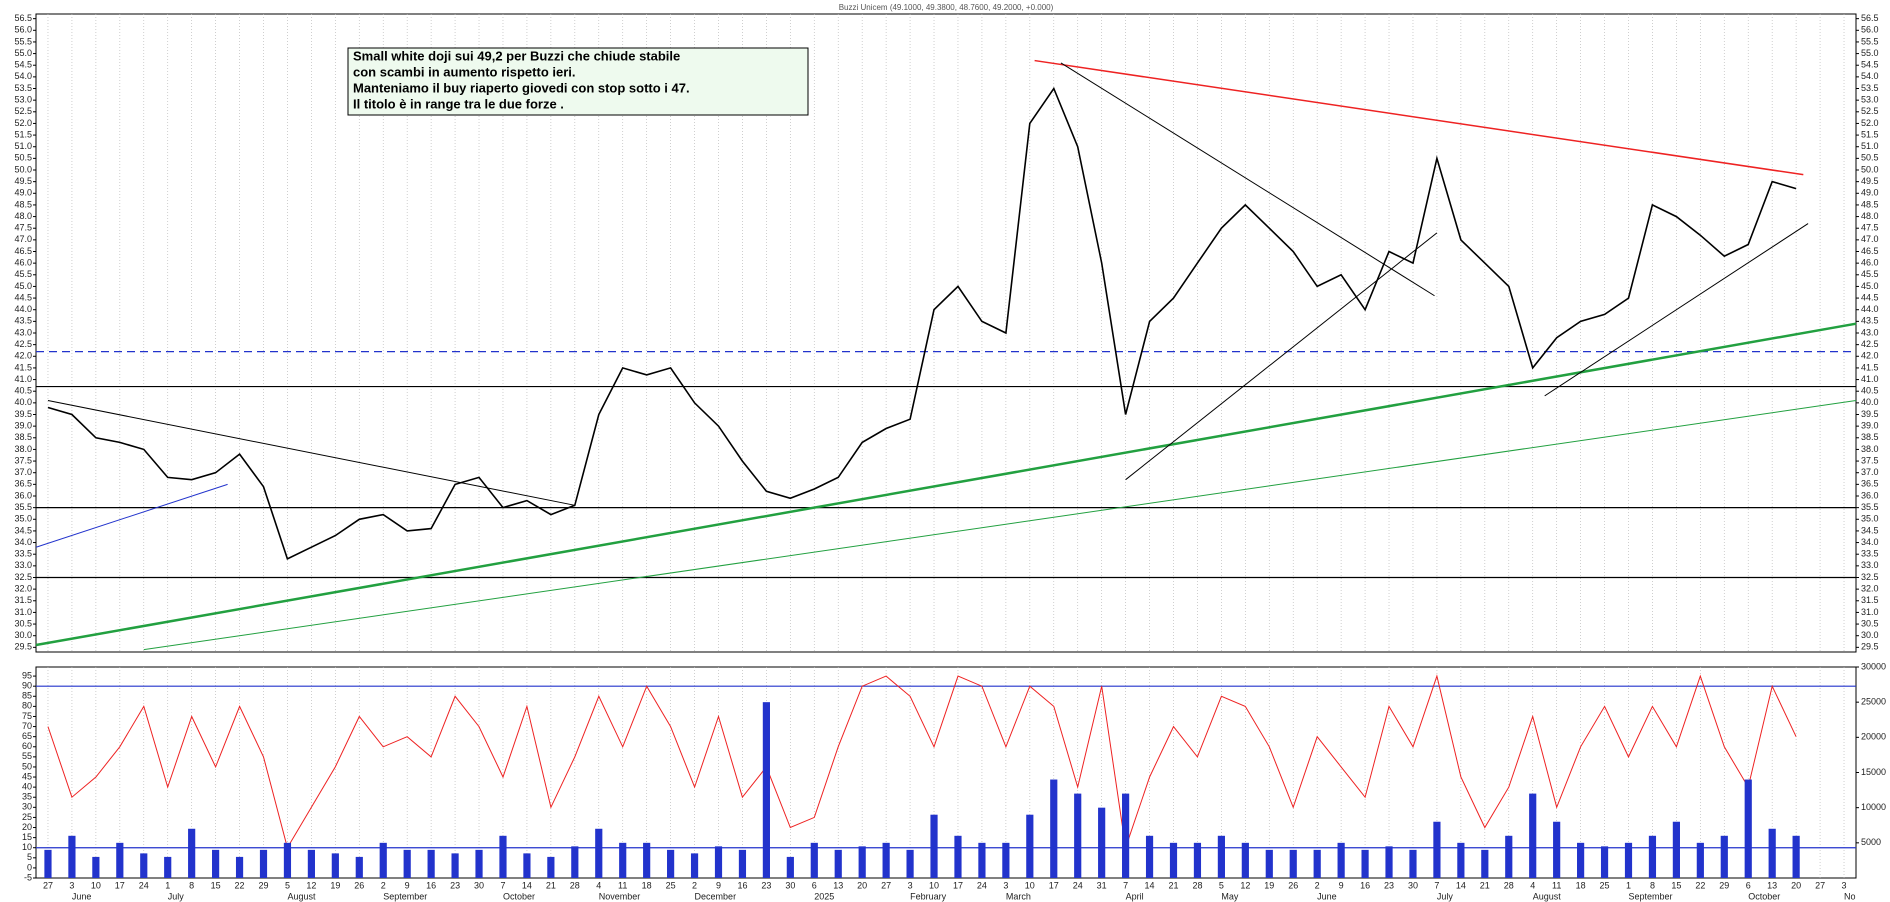  Describe the element at coordinates (23, 146) in the screenshot. I see `tick-label: 51.0` at that location.